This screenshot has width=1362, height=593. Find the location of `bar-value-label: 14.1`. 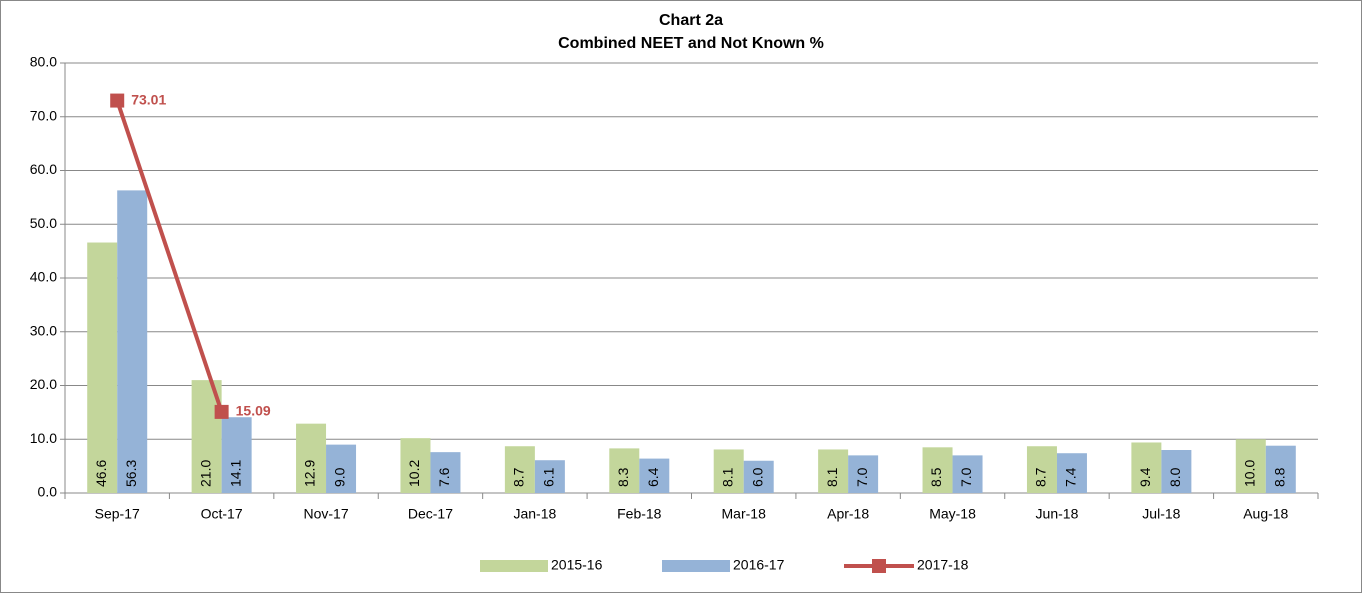

bar-value-label: 14.1 is located at coordinates (235, 473).